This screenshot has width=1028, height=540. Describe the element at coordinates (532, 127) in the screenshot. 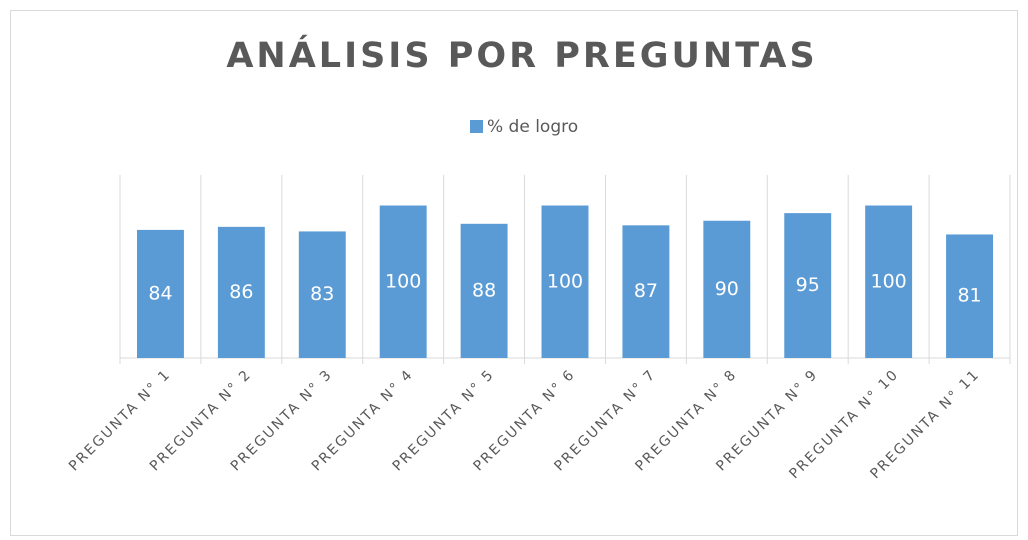

I see `legend-label: % de logro` at that location.